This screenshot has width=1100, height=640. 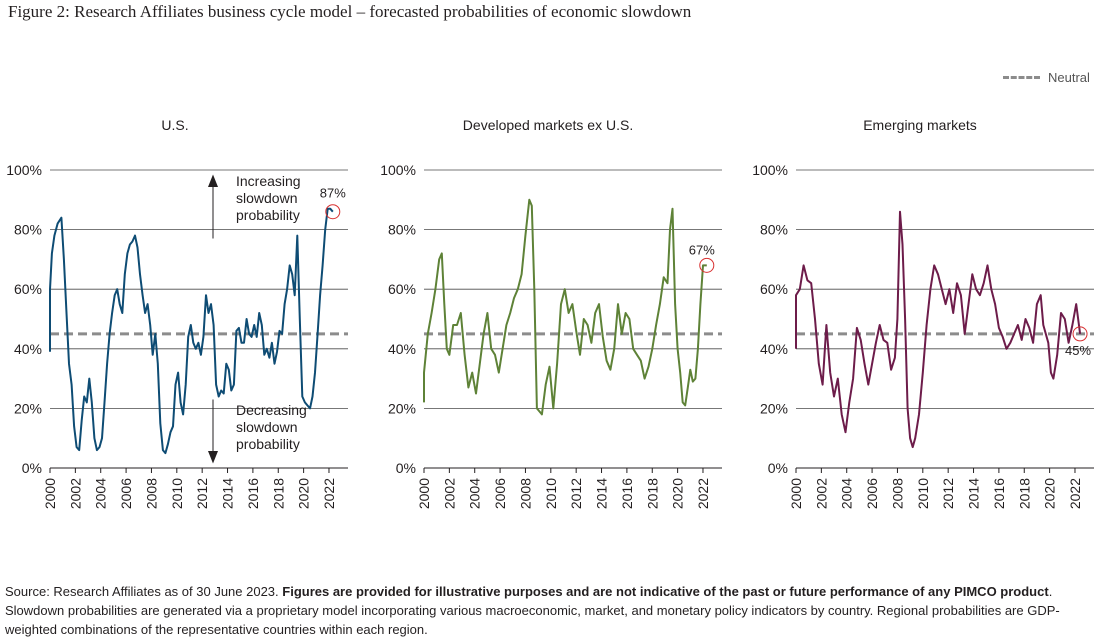 What do you see at coordinates (213, 457) in the screenshot?
I see `decrease-arrow-head` at bounding box center [213, 457].